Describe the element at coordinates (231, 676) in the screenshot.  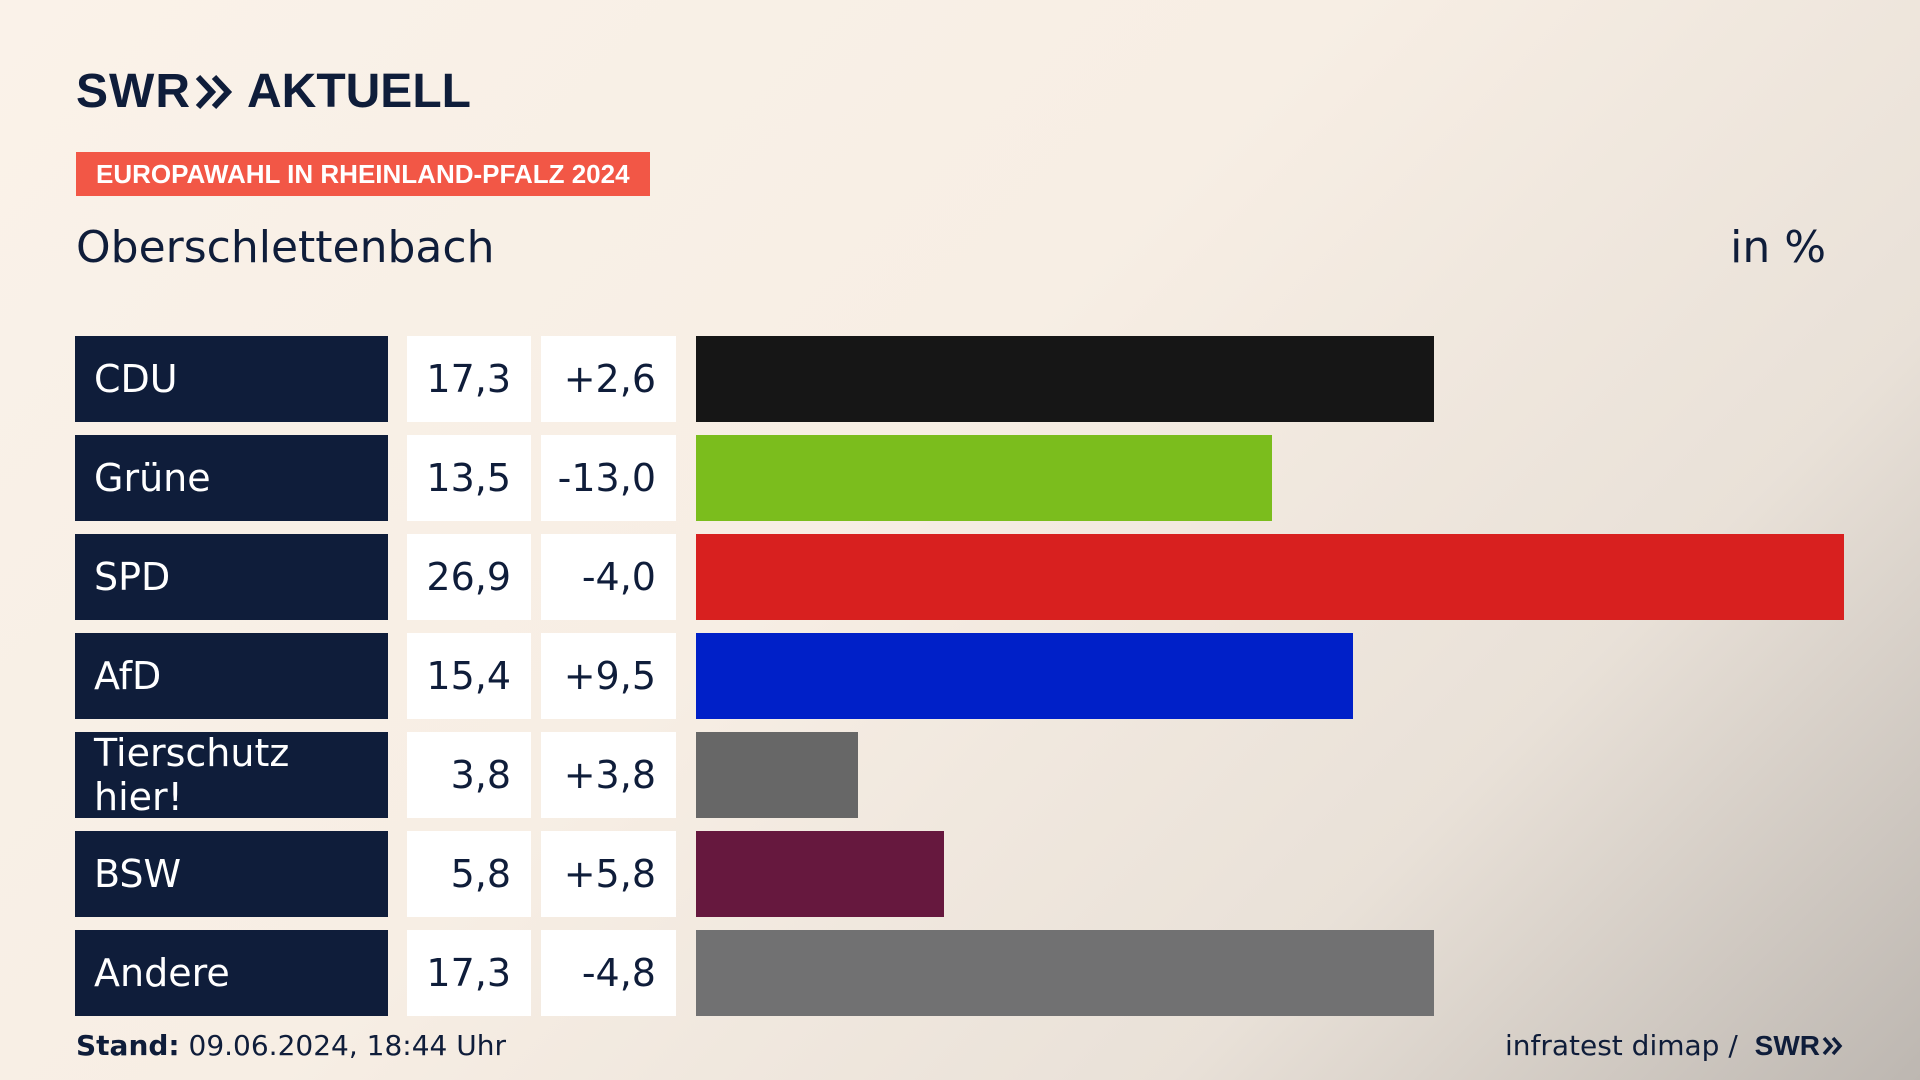
I see `party-label: AfD` at that location.